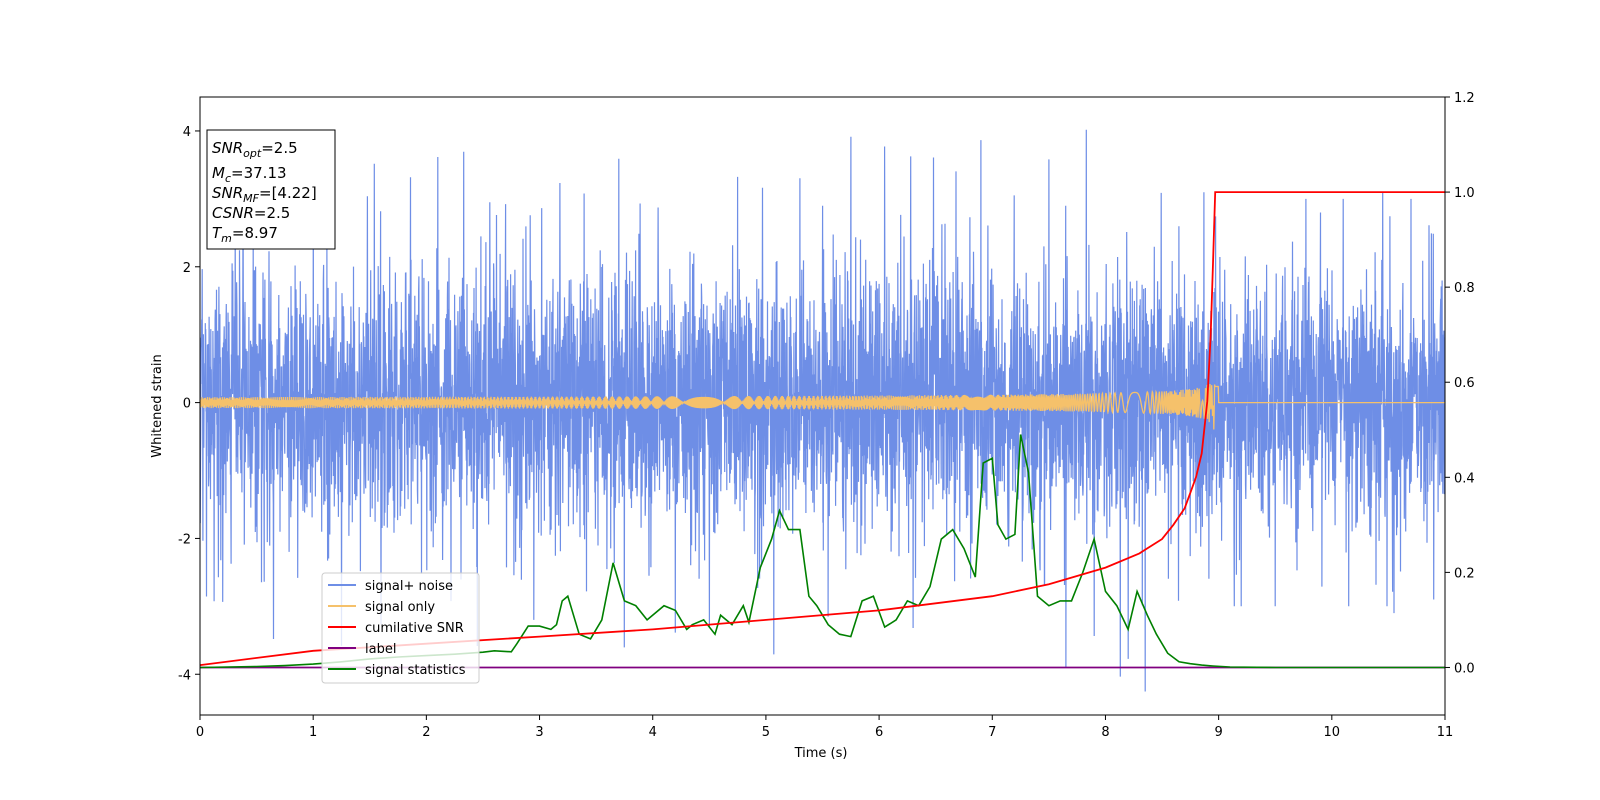 This screenshot has width=1600, height=800. I want to click on svg-text: signal statistics, so click(415, 670).